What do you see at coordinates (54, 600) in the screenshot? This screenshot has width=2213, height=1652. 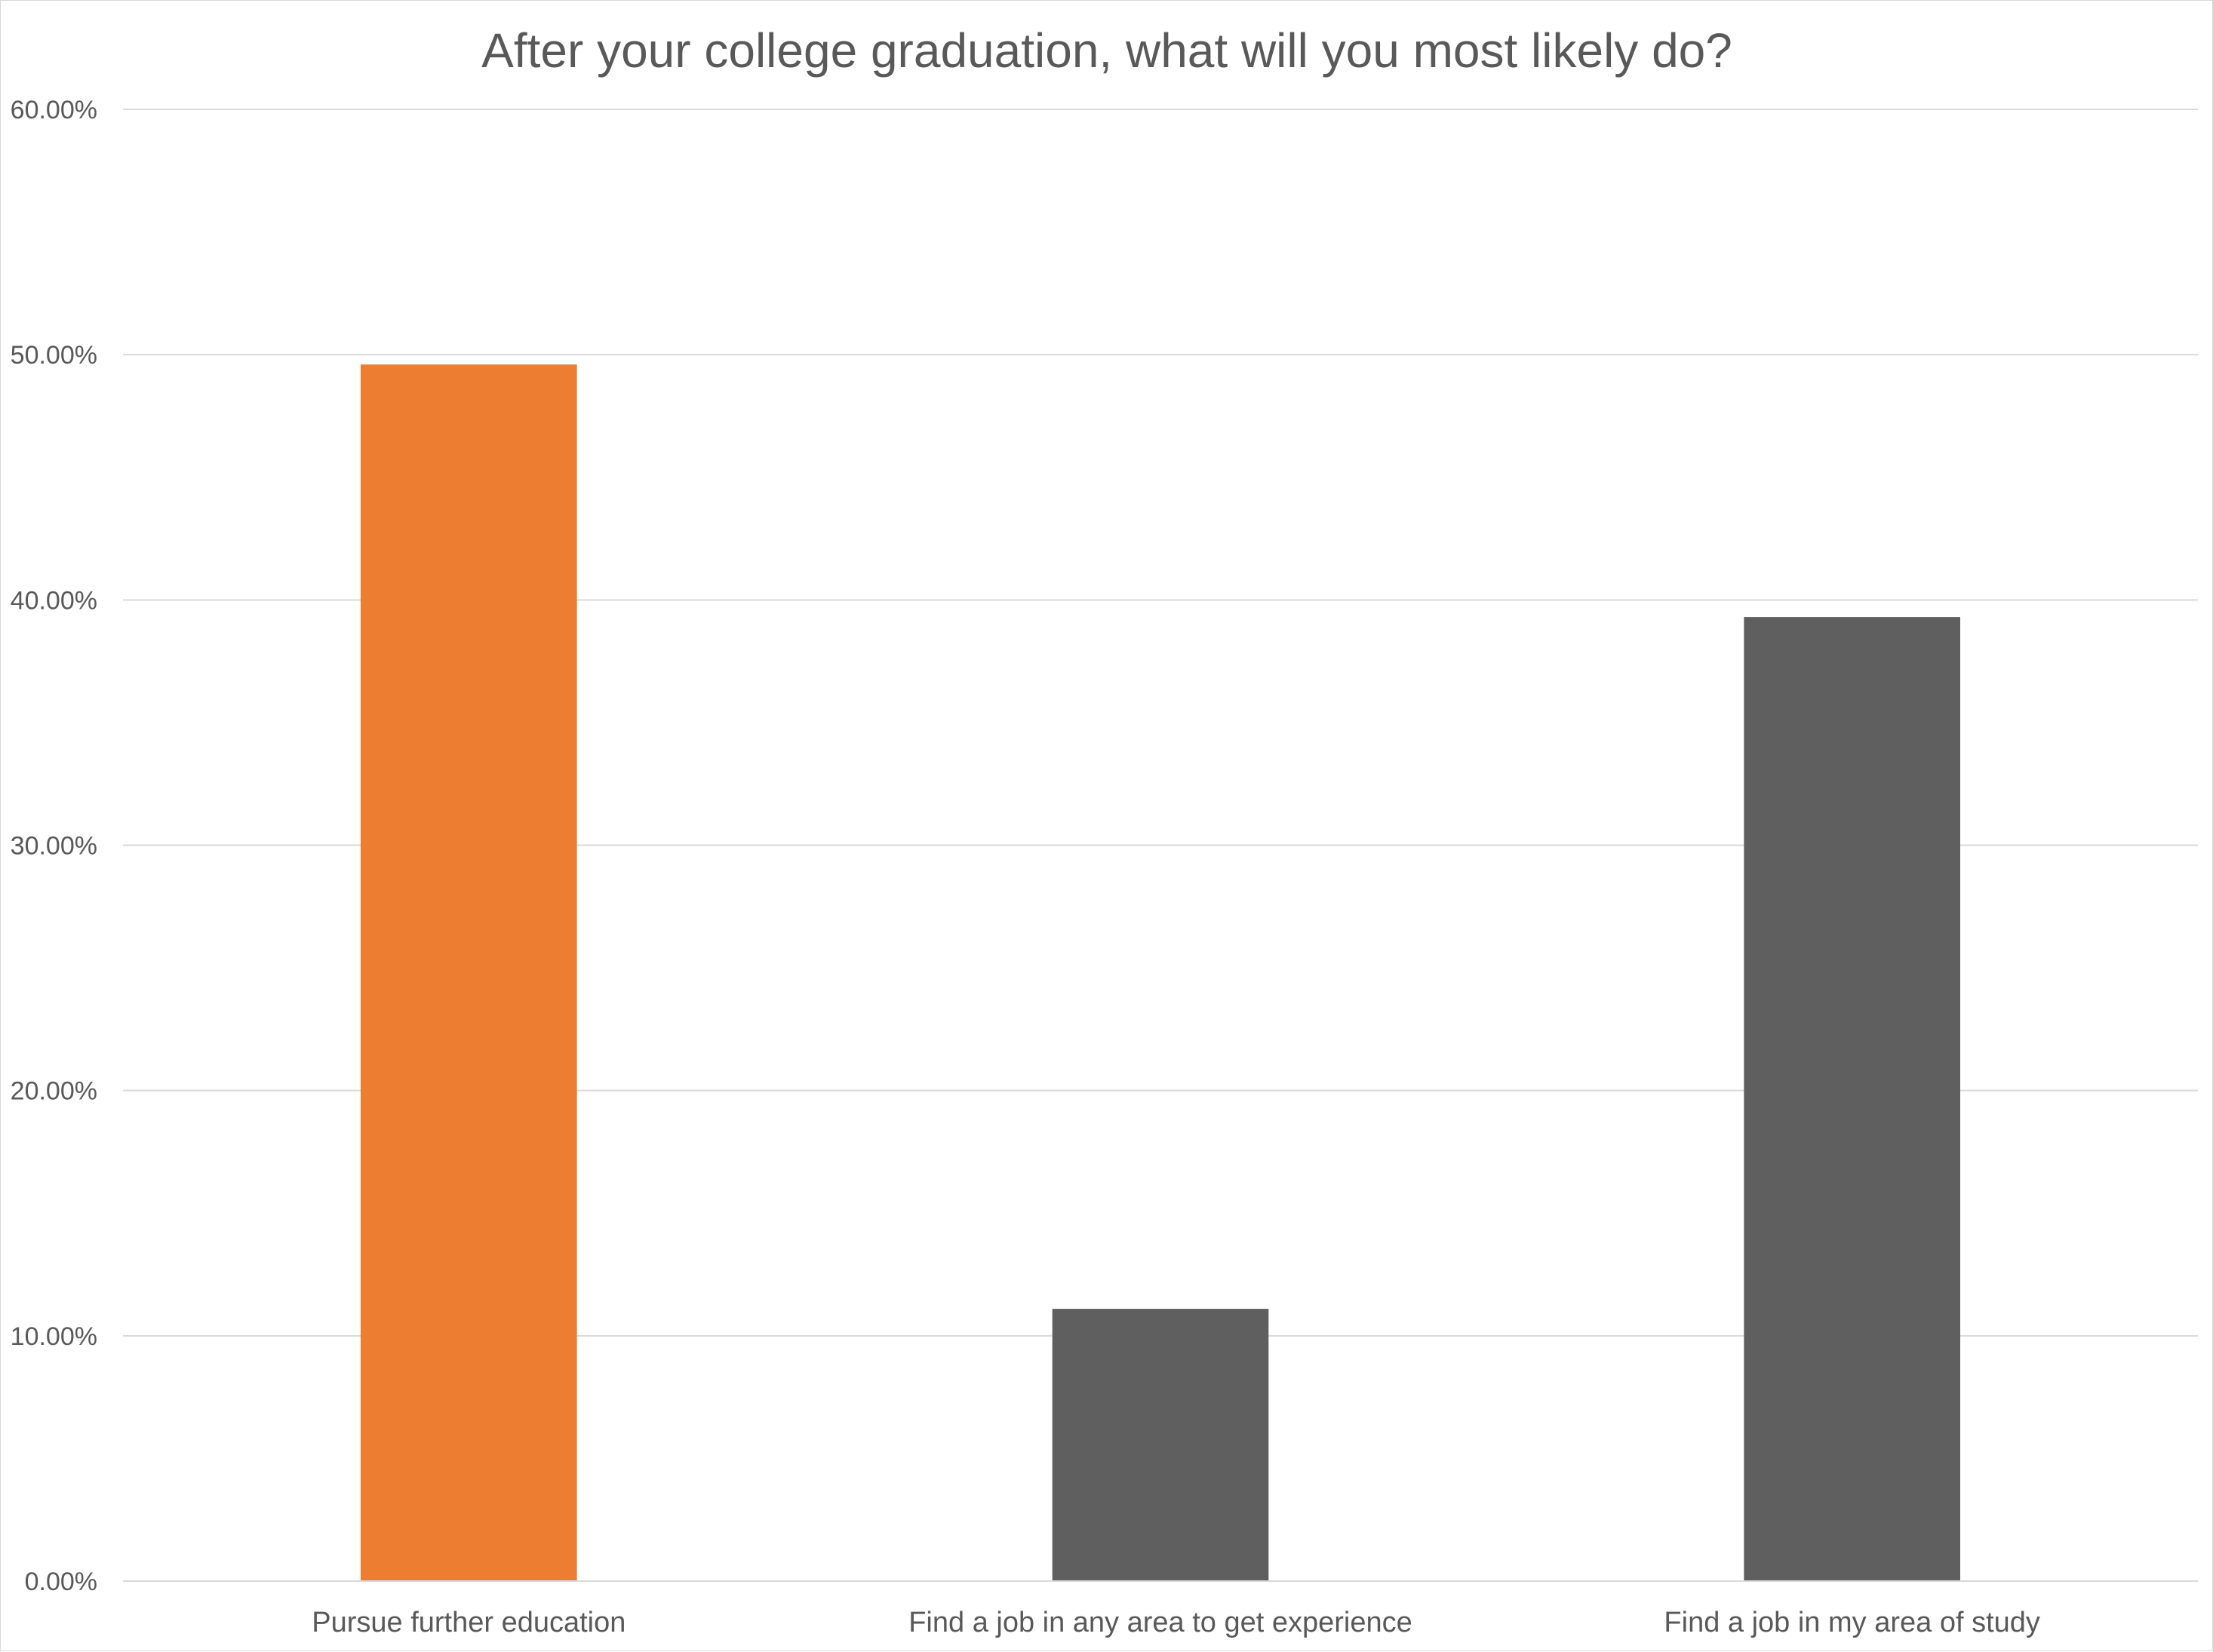 I see `y-tick-label: 40.00%` at bounding box center [54, 600].